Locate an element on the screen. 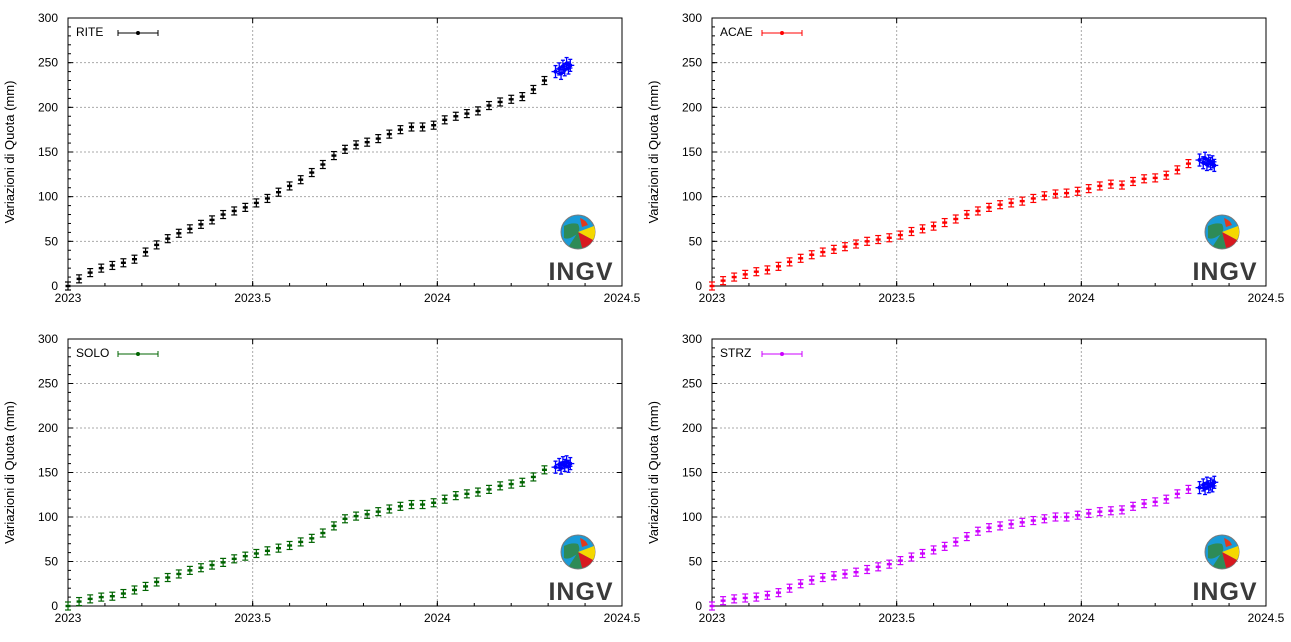 The height and width of the screenshot is (642, 1291). x-tick-label: 2024 is located at coordinates (1081, 298).